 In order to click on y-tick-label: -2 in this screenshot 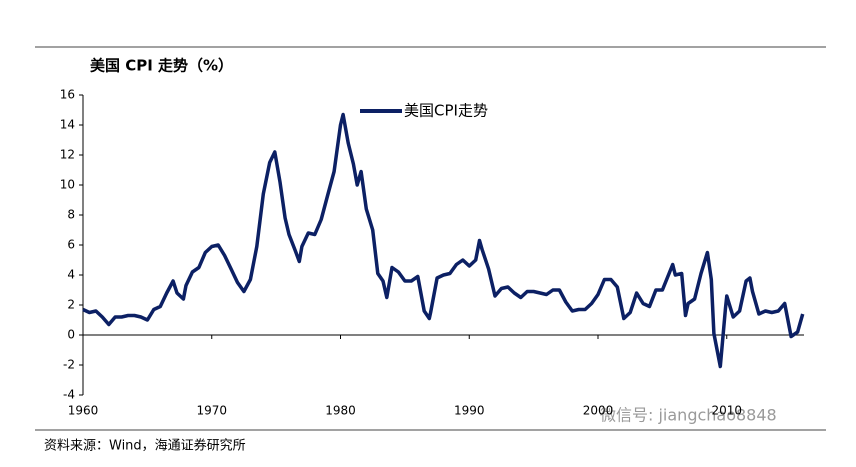, I will do `click(69, 365)`.